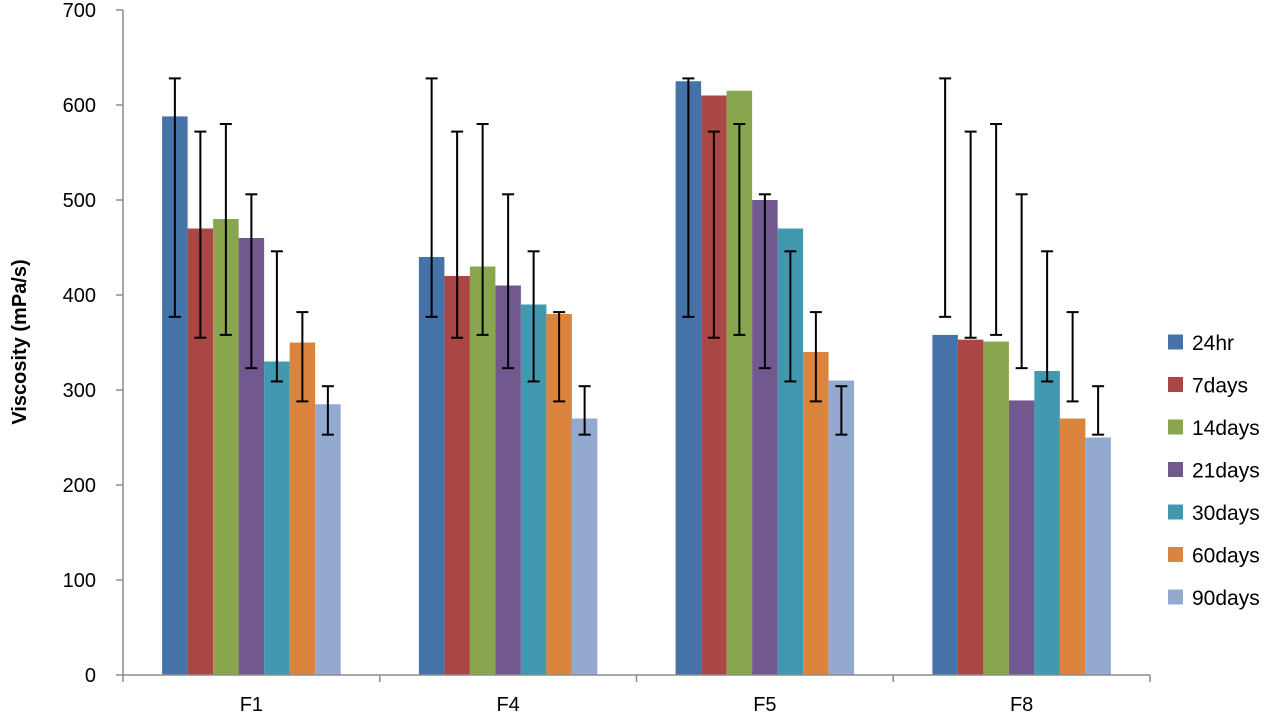 This screenshot has width=1287, height=719. I want to click on error-bar-21days-F1, so click(251, 281).